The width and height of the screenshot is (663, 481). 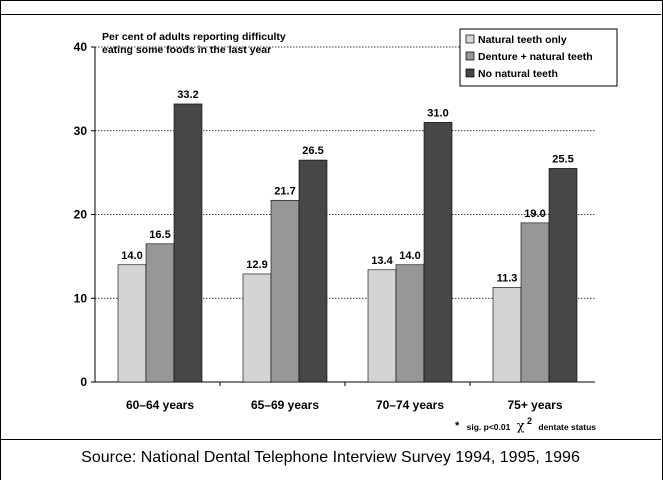 I want to click on category-label: 70–74 years, so click(x=410, y=405).